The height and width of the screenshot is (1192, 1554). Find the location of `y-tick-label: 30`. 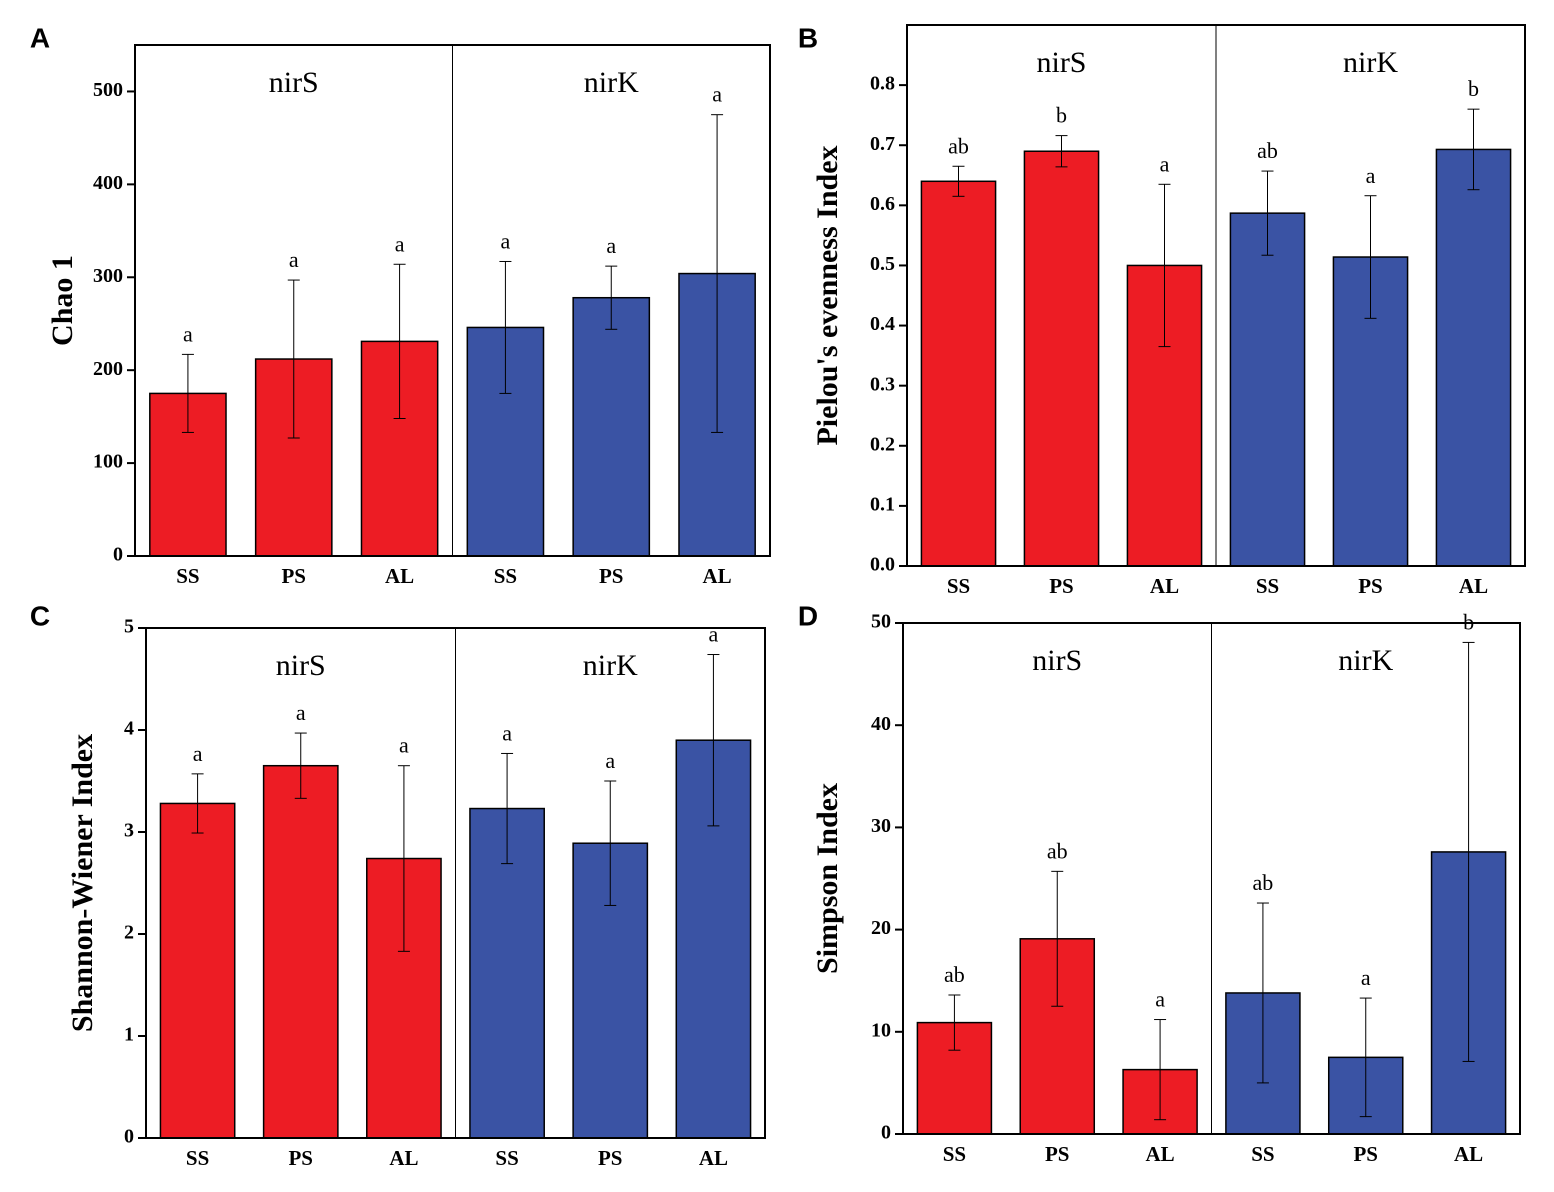

y-tick-label: 30 is located at coordinates (881, 826).